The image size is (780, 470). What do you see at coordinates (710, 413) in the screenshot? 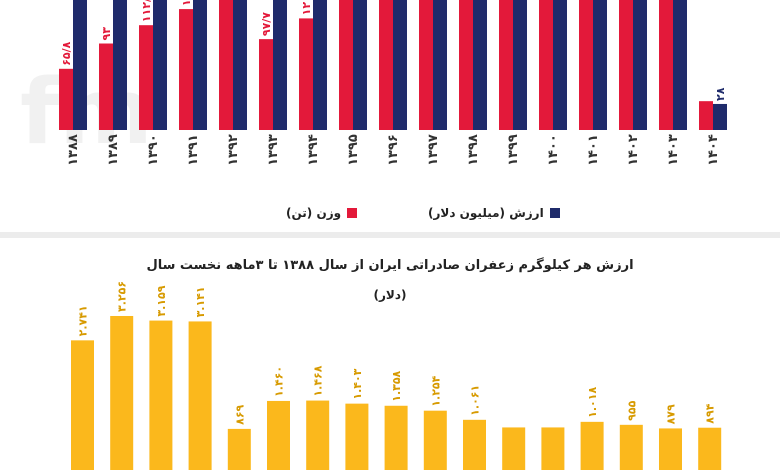
I see `price-data-label: ۸۹۴` at bounding box center [710, 413].